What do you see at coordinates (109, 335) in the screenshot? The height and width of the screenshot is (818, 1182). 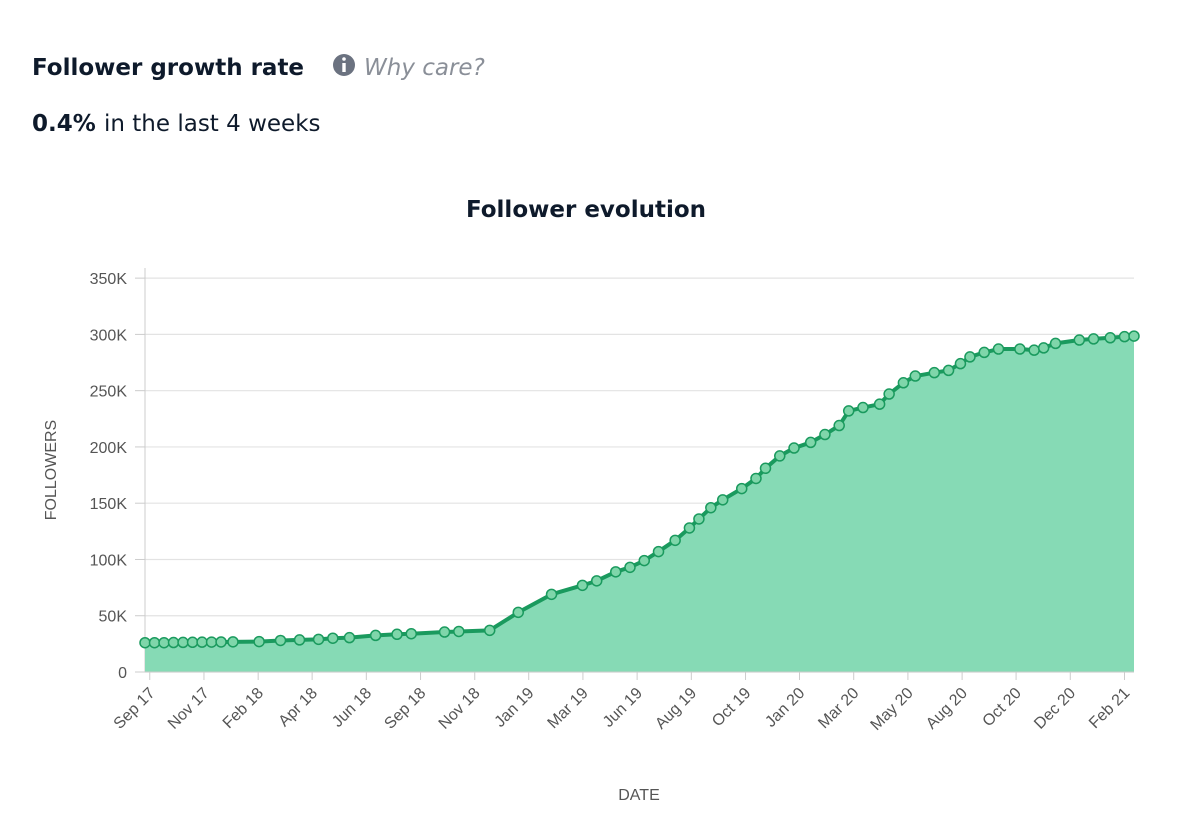 I see `y-tick-label: 300K` at bounding box center [109, 335].